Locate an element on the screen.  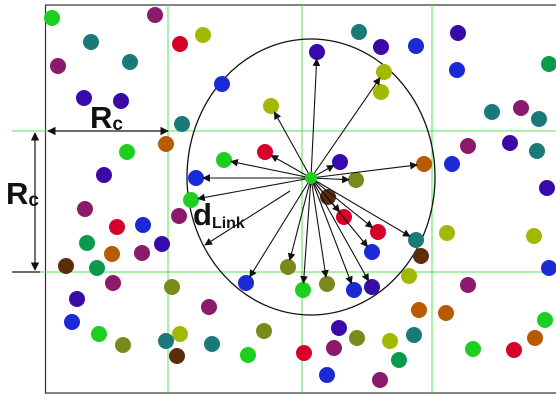
rc-horizontal-label: Rc is located at coordinates (106, 117).